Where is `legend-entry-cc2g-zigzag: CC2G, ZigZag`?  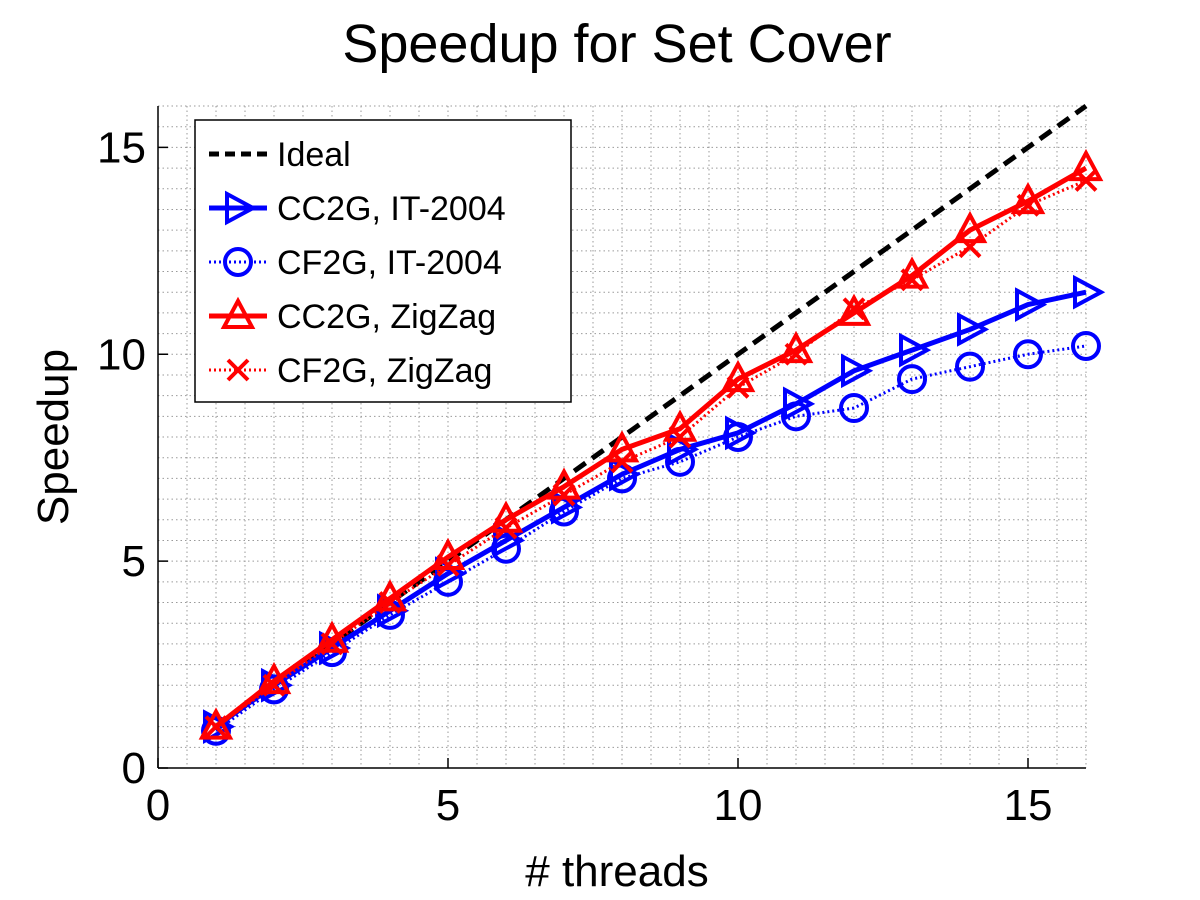
legend-entry-cc2g-zigzag: CC2G, ZigZag is located at coordinates (352, 316).